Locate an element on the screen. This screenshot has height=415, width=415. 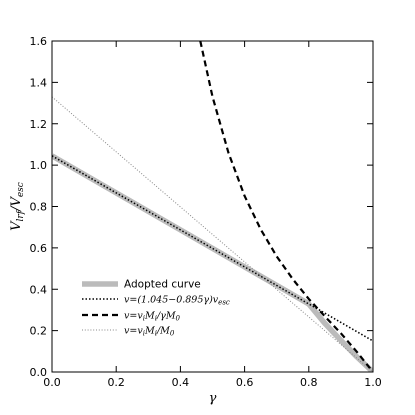
y-tick-label-8: 1.6 is located at coordinates (39, 41).